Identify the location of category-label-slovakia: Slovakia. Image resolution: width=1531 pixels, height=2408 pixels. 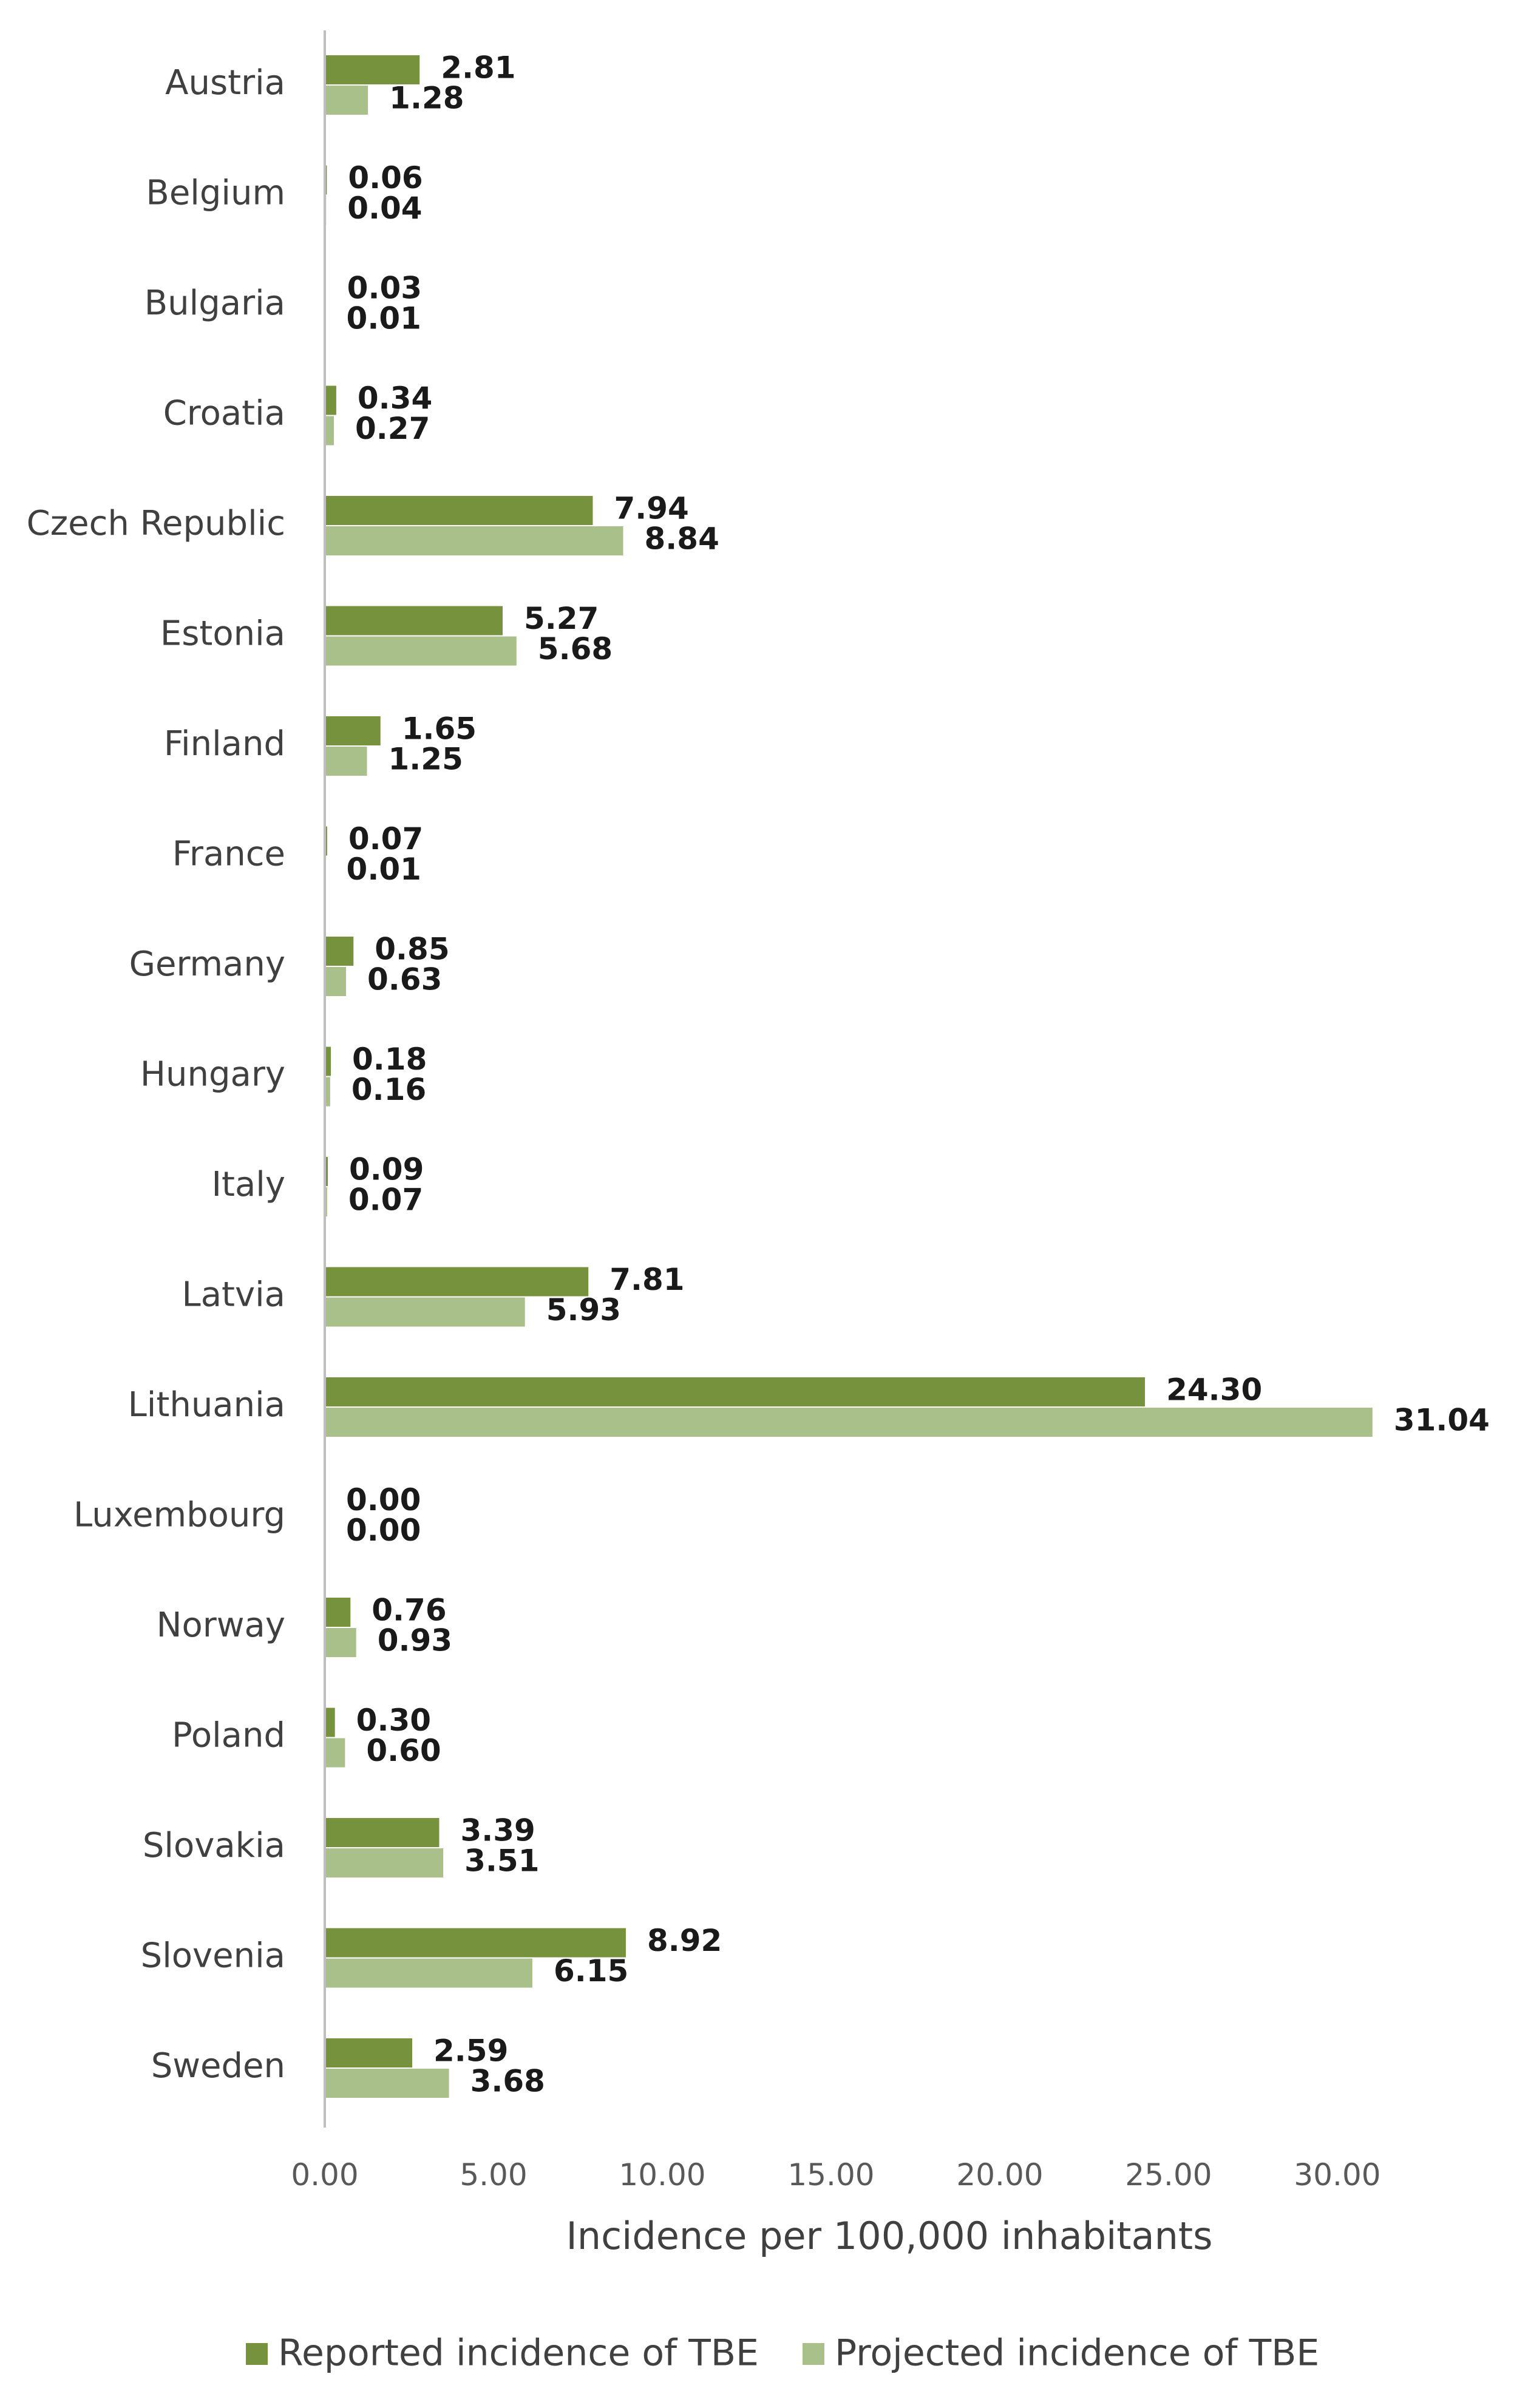
(214, 1846).